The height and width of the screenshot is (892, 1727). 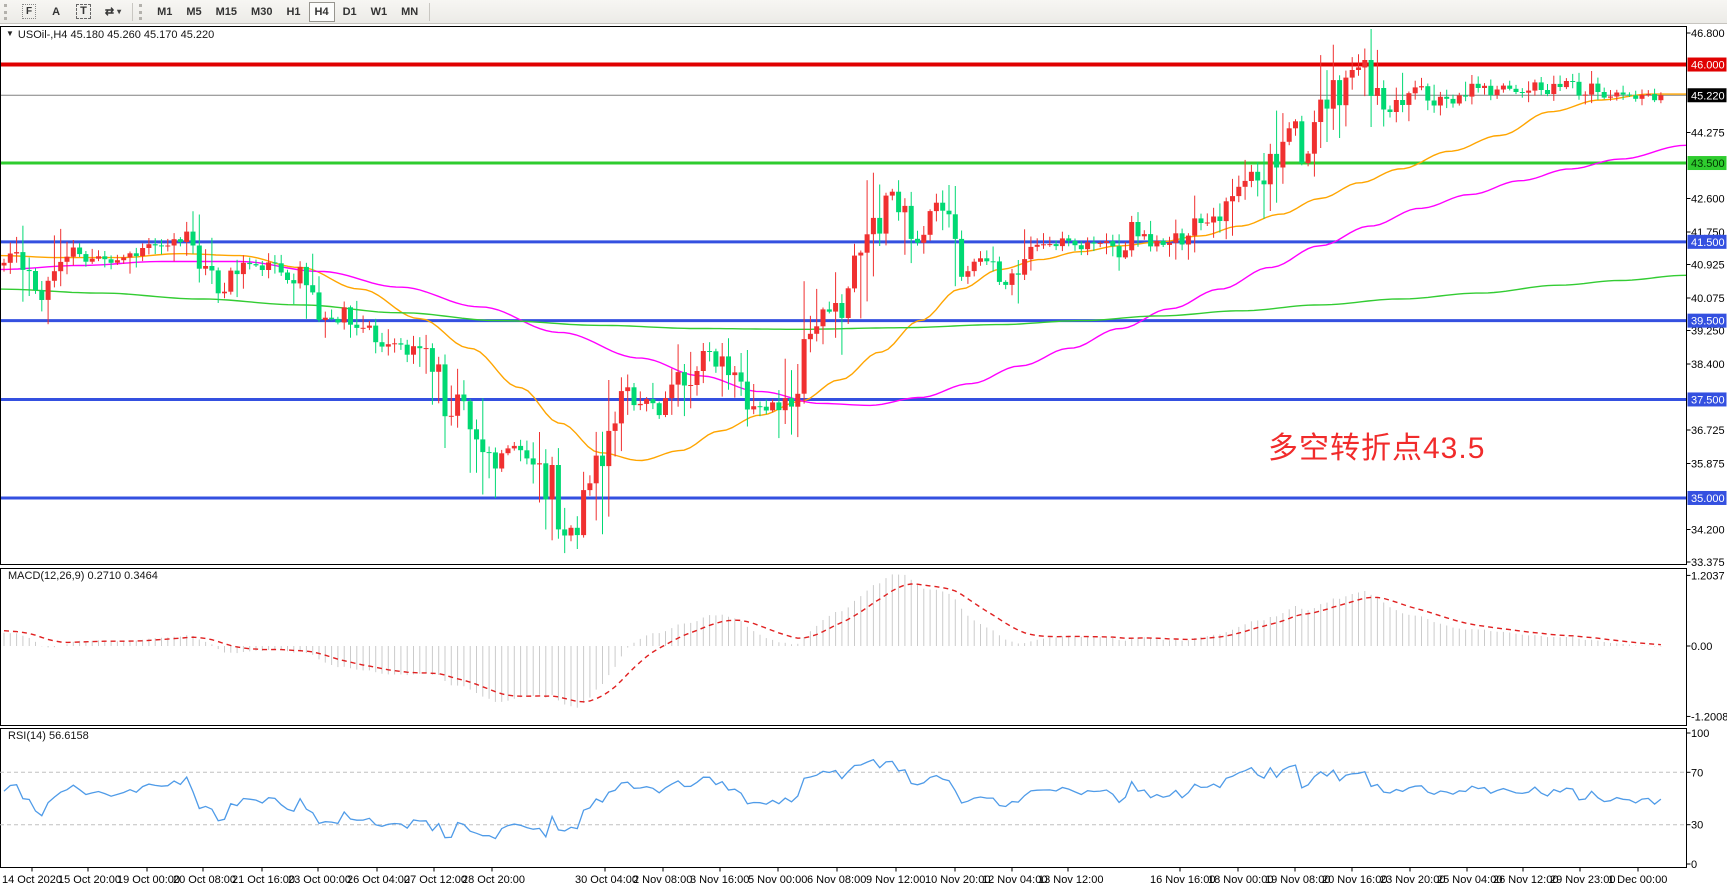 What do you see at coordinates (1377, 448) in the screenshot?
I see `chart-text-annotation: 多空转折点43.5` at bounding box center [1377, 448].